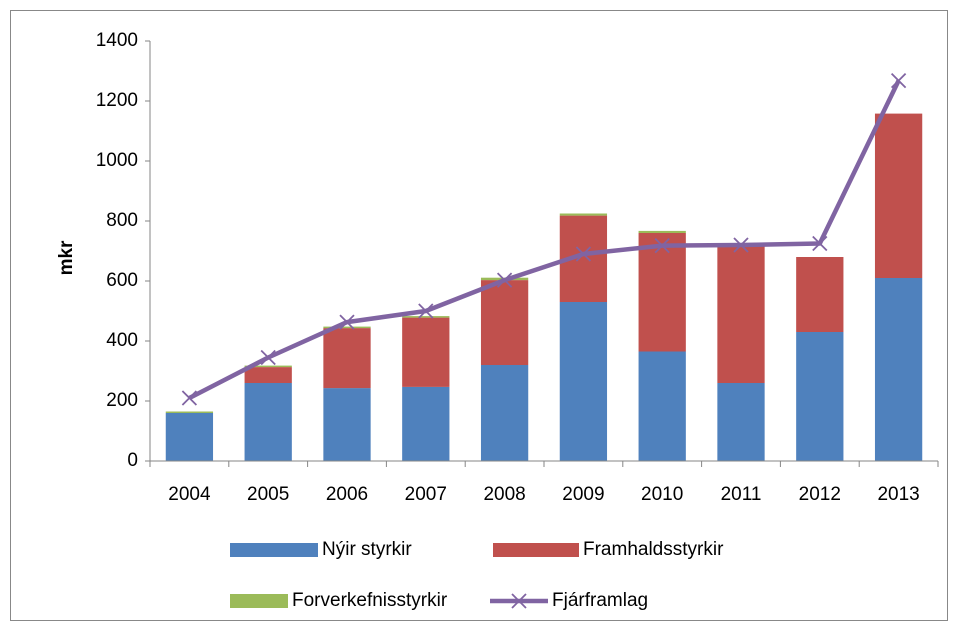 The height and width of the screenshot is (631, 959). What do you see at coordinates (898, 494) in the screenshot?
I see `x-tick-label: 2013` at bounding box center [898, 494].